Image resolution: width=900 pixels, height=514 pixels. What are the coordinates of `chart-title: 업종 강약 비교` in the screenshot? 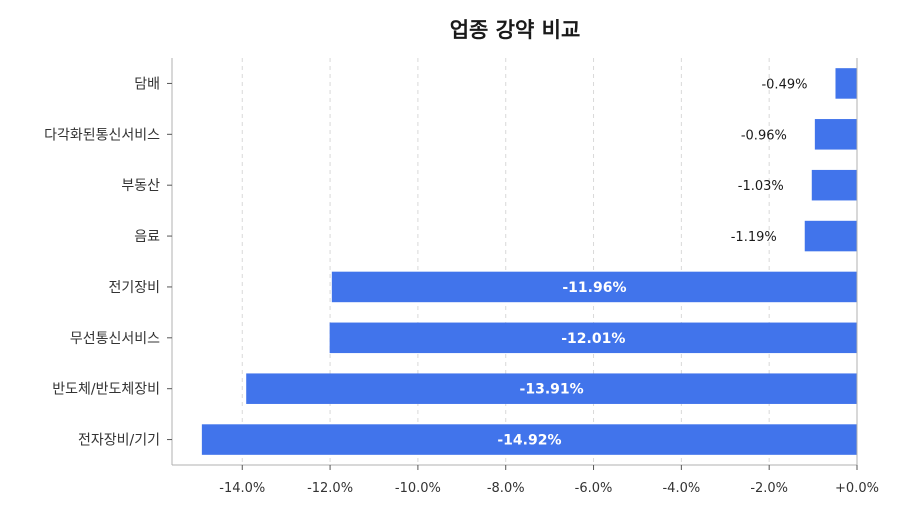 It's located at (515, 30).